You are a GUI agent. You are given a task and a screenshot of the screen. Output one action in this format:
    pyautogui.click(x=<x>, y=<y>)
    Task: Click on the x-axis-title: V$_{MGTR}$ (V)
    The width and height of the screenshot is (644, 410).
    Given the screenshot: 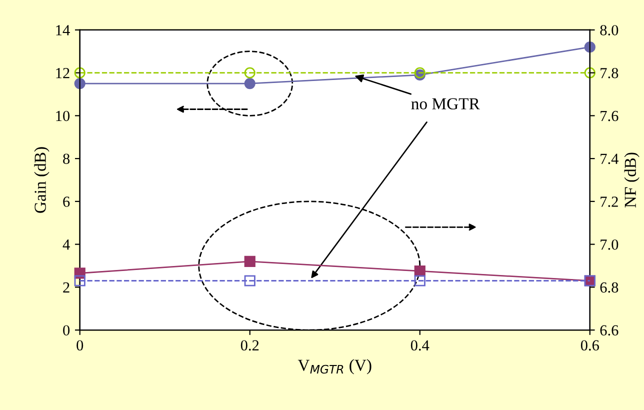 What is the action you would take?
    pyautogui.click(x=335, y=366)
    